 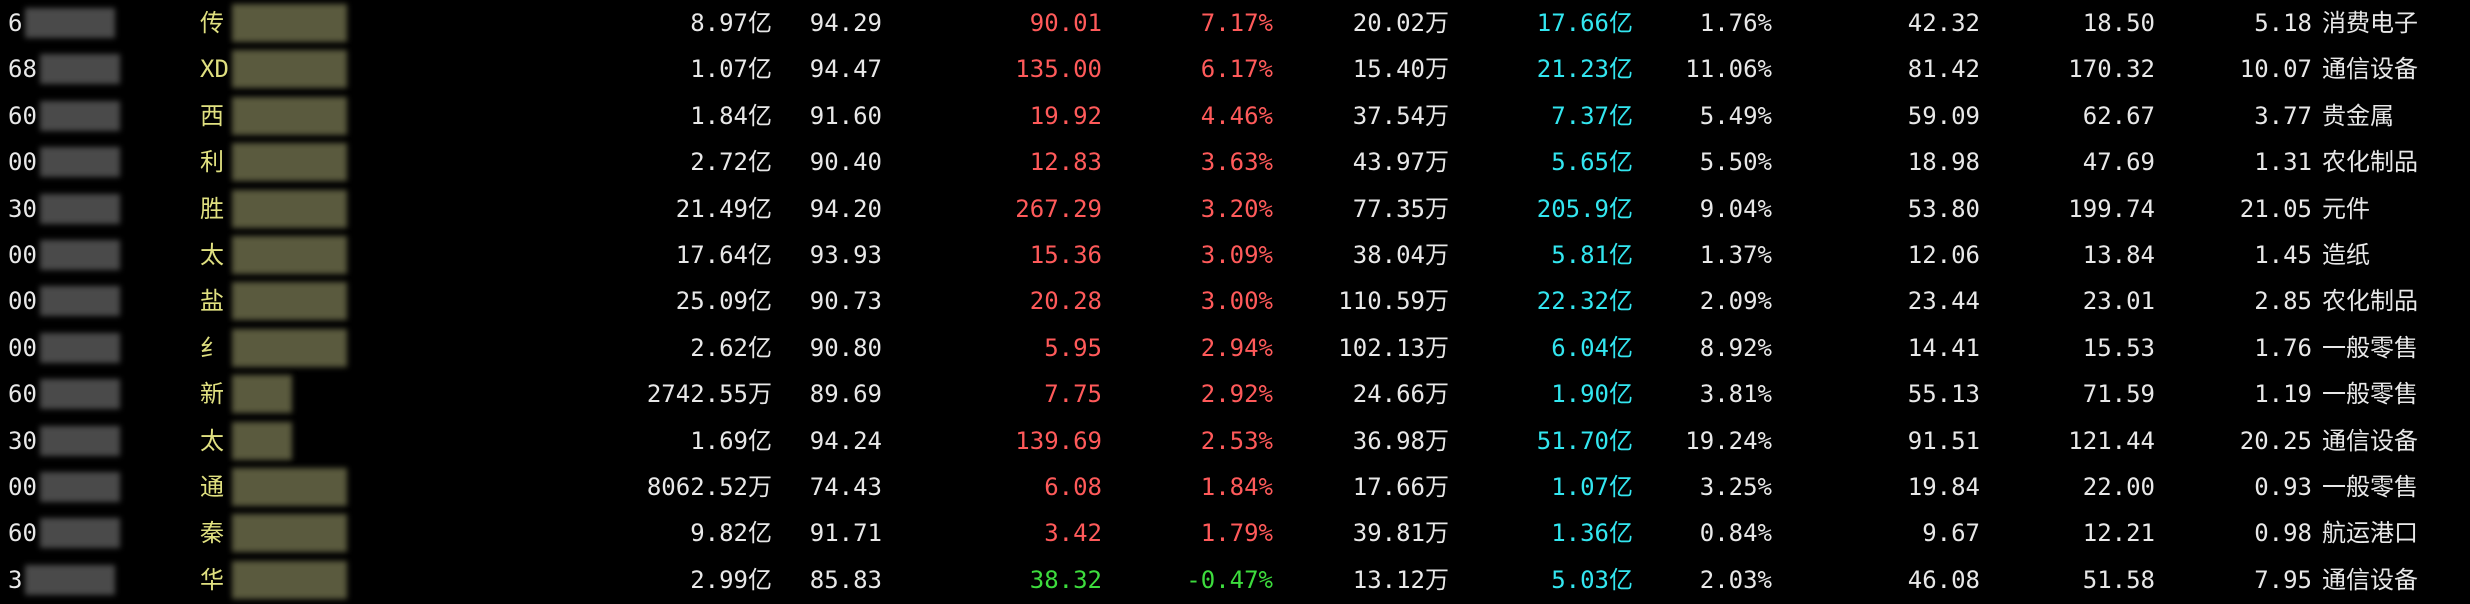 I want to click on cell: 91.60, so click(x=845, y=115).